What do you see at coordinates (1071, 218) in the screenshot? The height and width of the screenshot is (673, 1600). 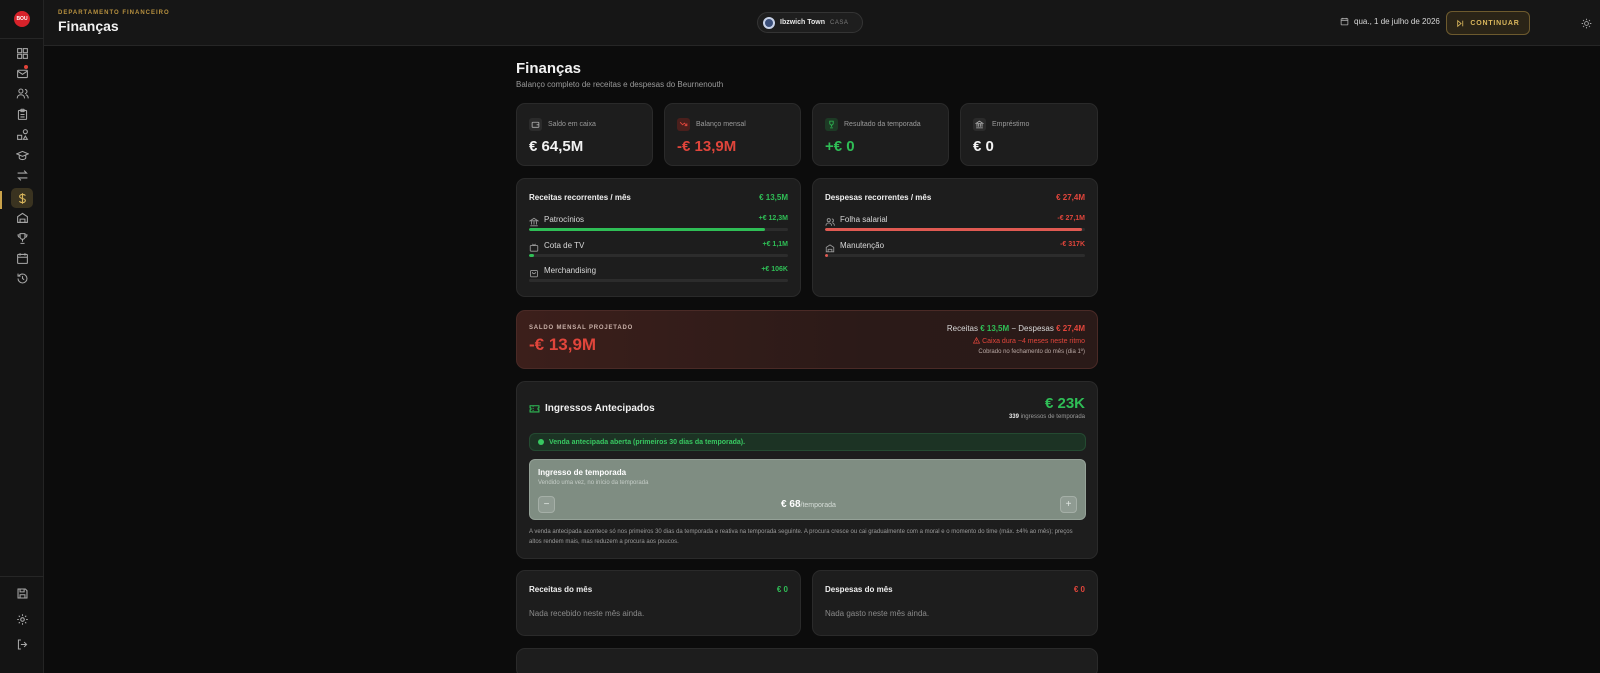 I see `expense-value: -€ 27,1M` at bounding box center [1071, 218].